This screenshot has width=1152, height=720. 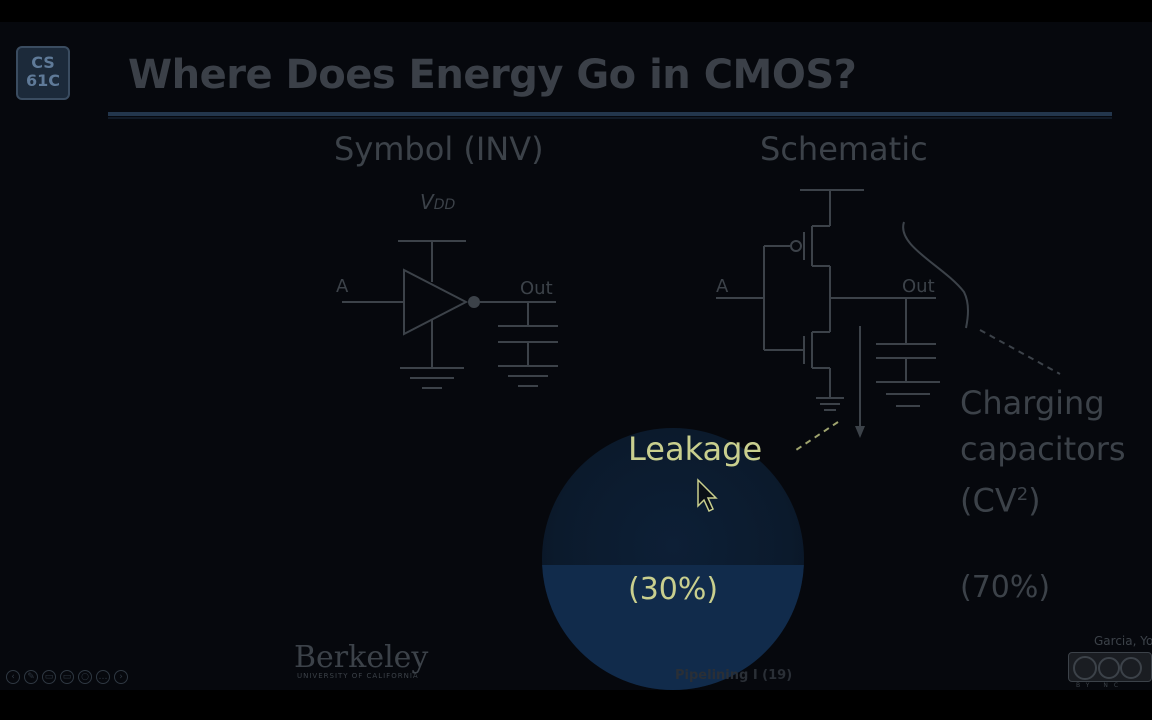 What do you see at coordinates (673, 627) in the screenshot?
I see `spotlight-lower-band` at bounding box center [673, 627].